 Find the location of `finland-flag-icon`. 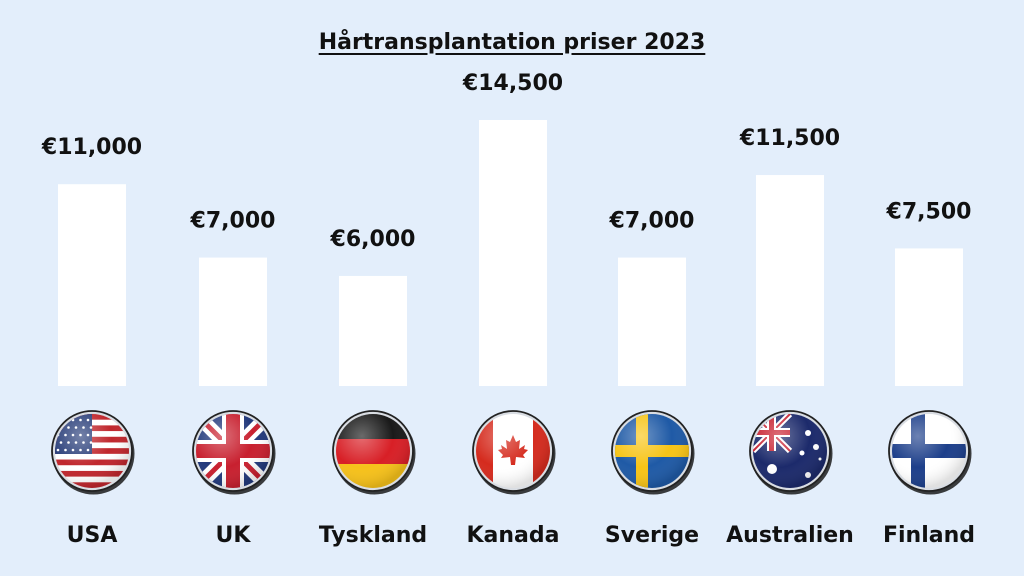

finland-flag-icon is located at coordinates (930, 452).